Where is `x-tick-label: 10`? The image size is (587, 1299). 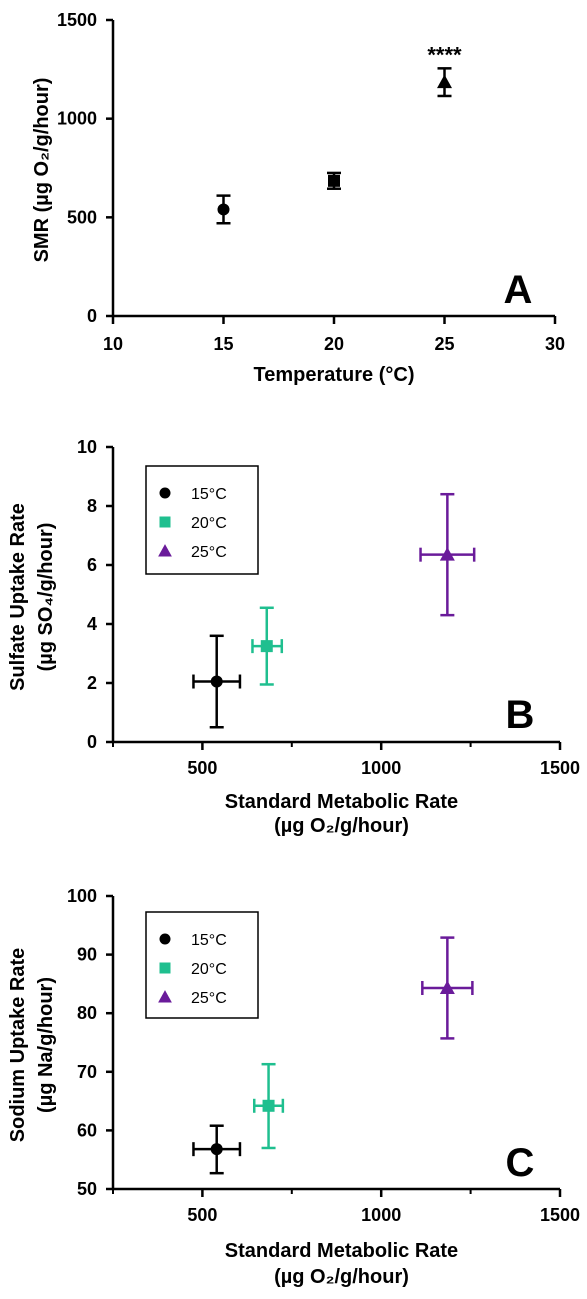
x-tick-label: 10 is located at coordinates (113, 344).